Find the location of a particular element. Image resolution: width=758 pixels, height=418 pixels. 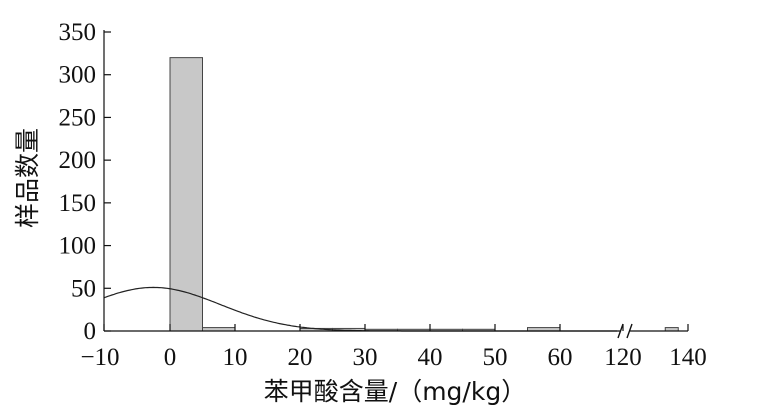

x-tick-label-6: 50 is located at coordinates (495, 357).